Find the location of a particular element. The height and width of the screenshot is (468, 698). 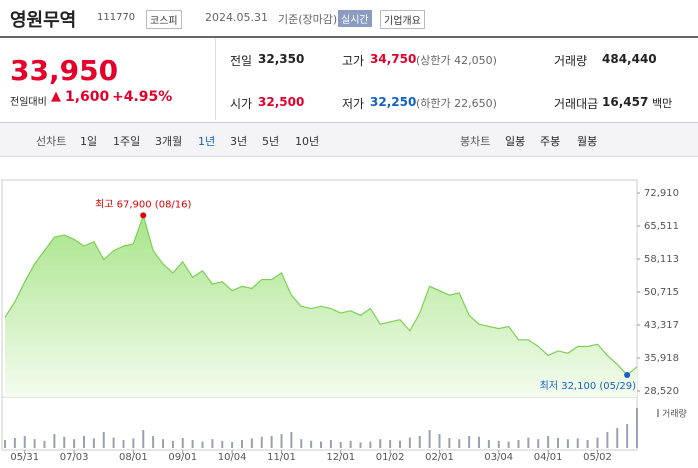

realtime-button: 실시간 is located at coordinates (355, 18).